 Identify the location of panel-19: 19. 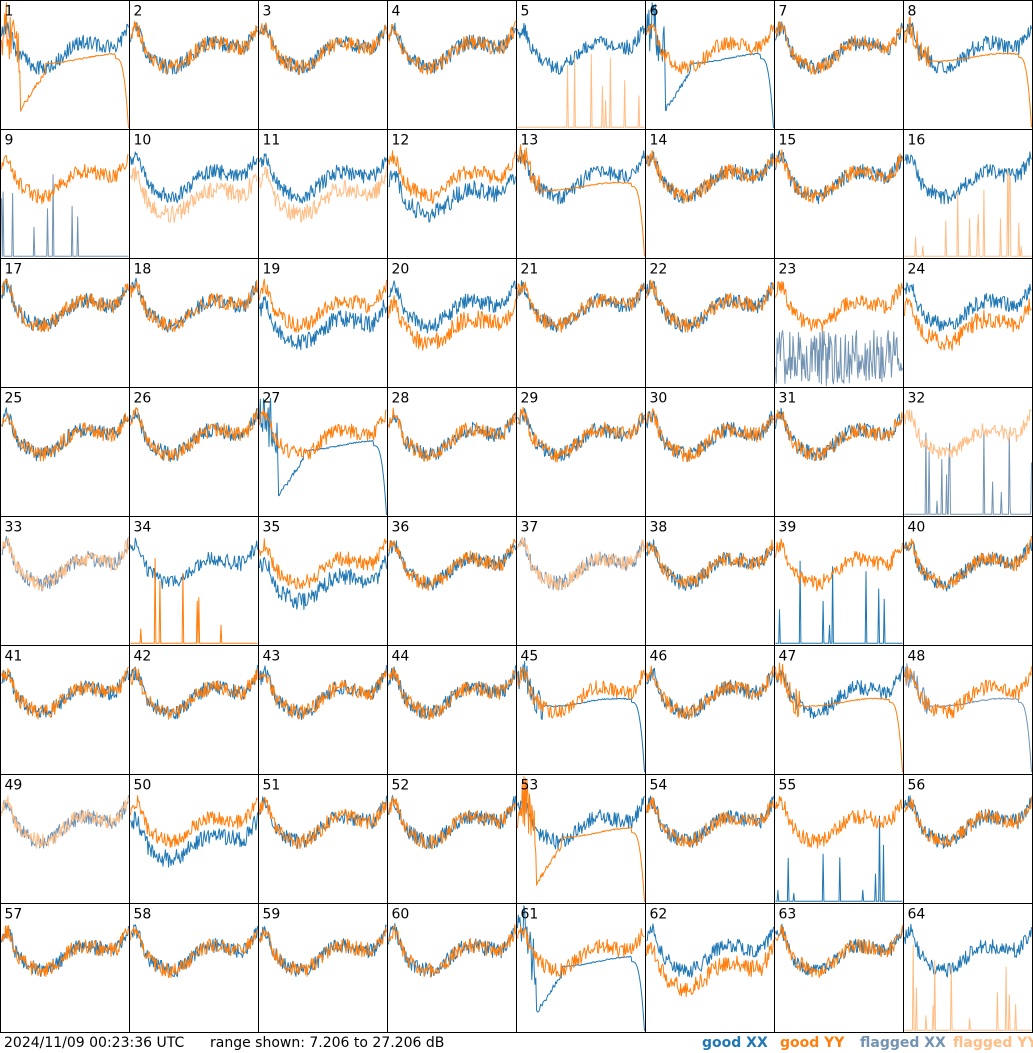
(323, 323).